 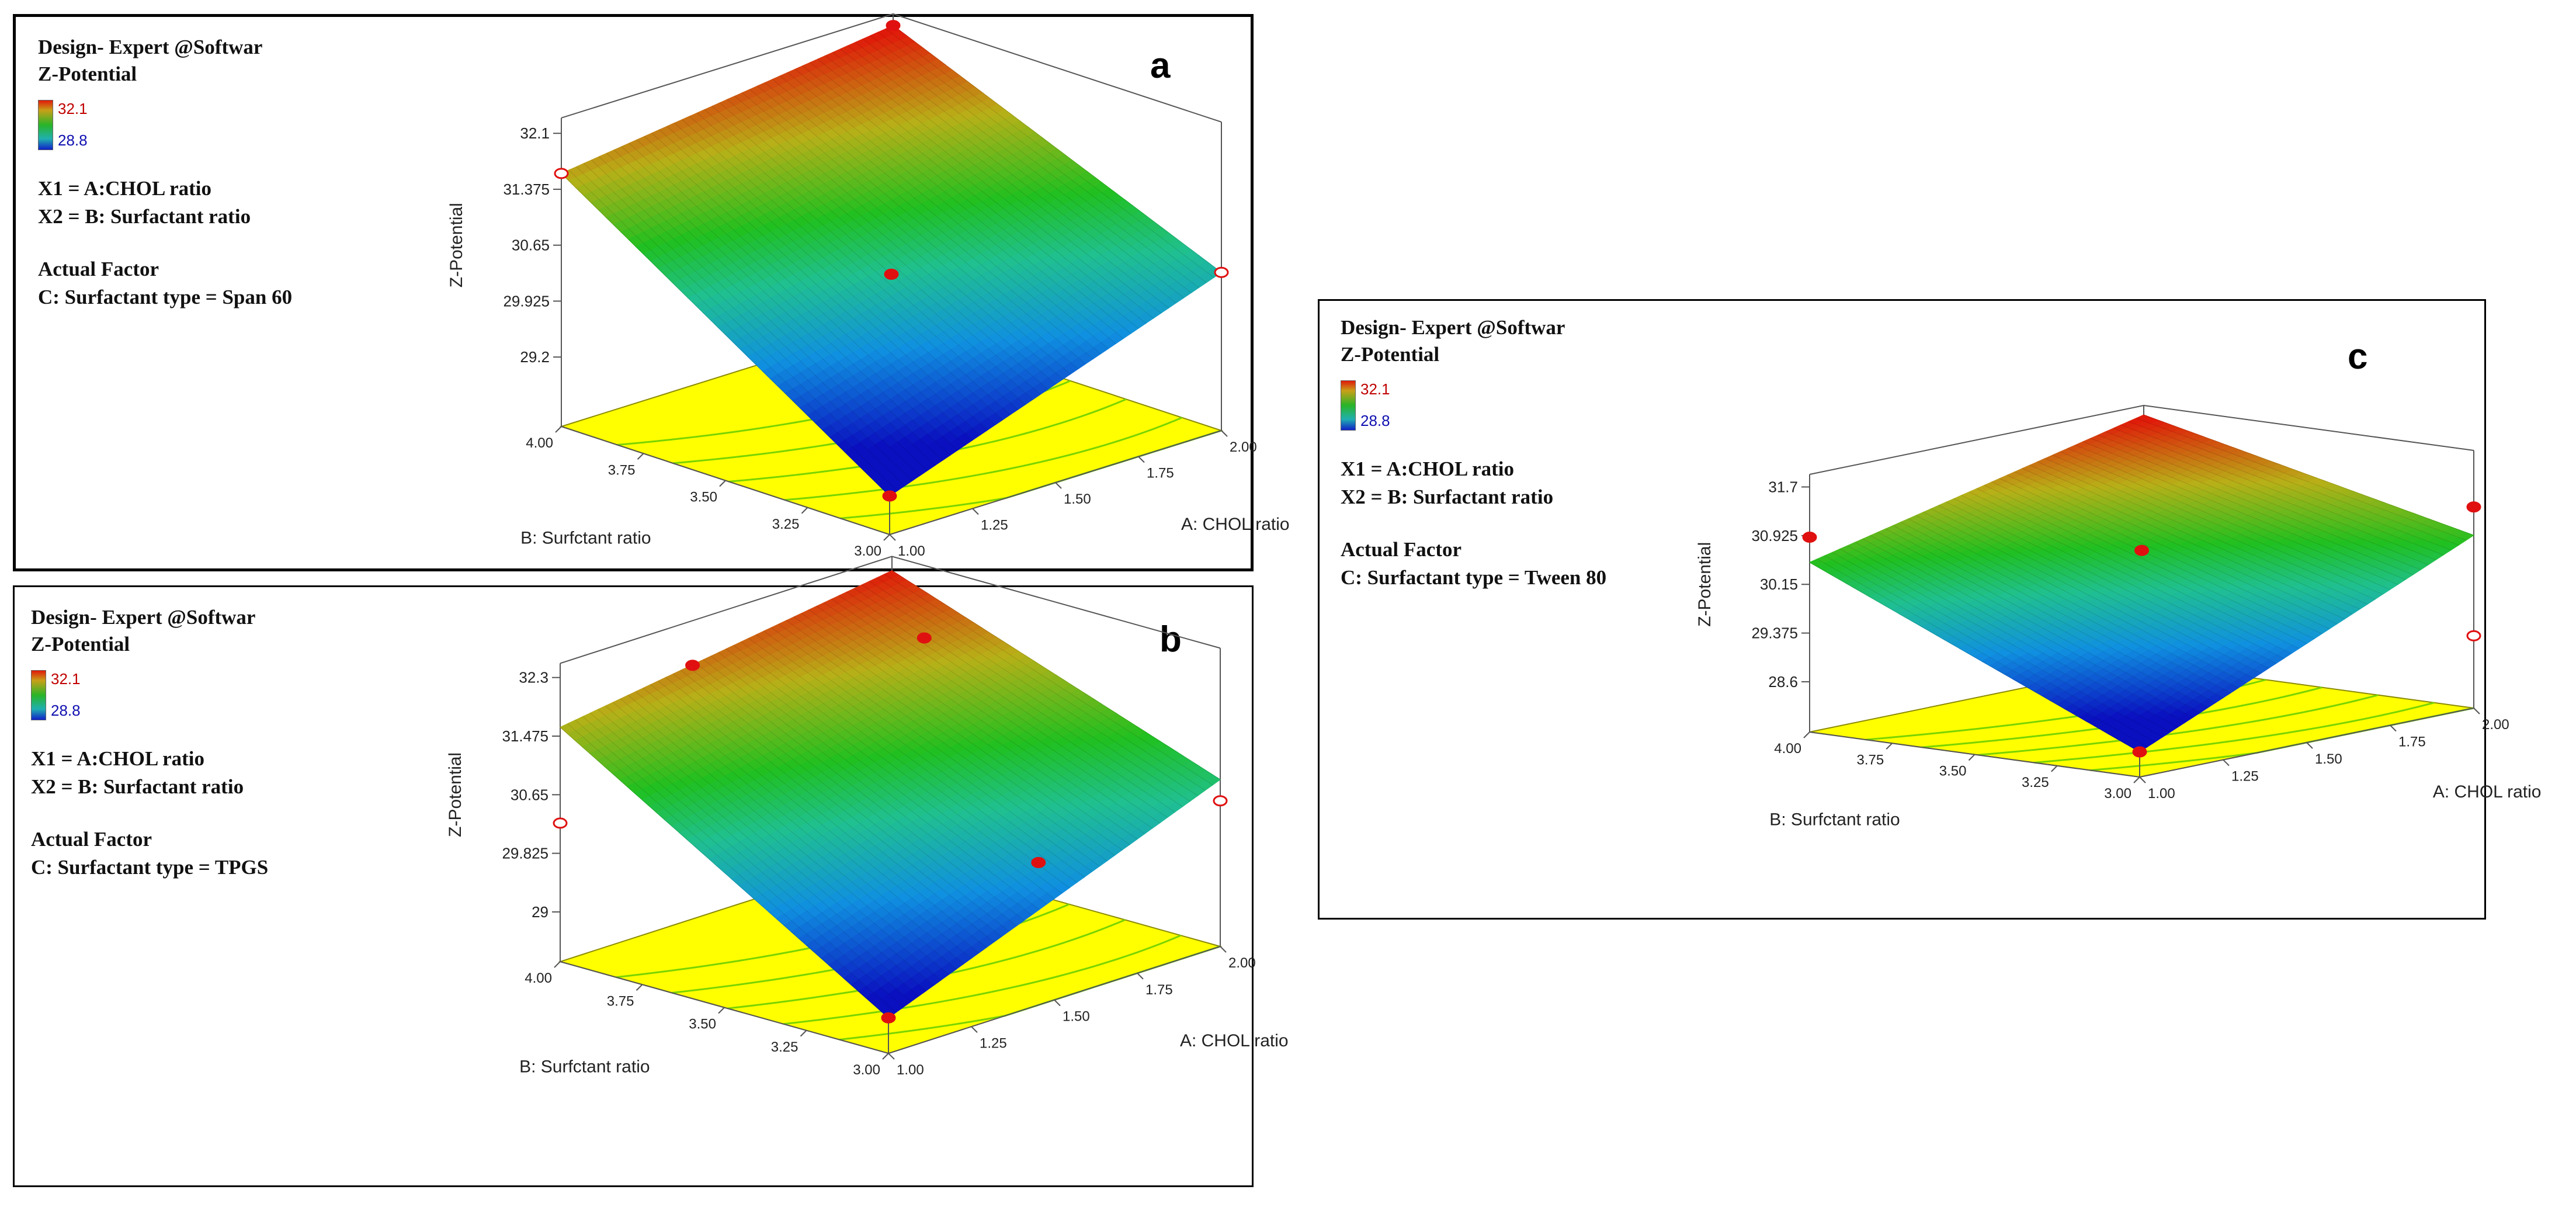 I want to click on floor-front-edge, so click(x=891, y=481).